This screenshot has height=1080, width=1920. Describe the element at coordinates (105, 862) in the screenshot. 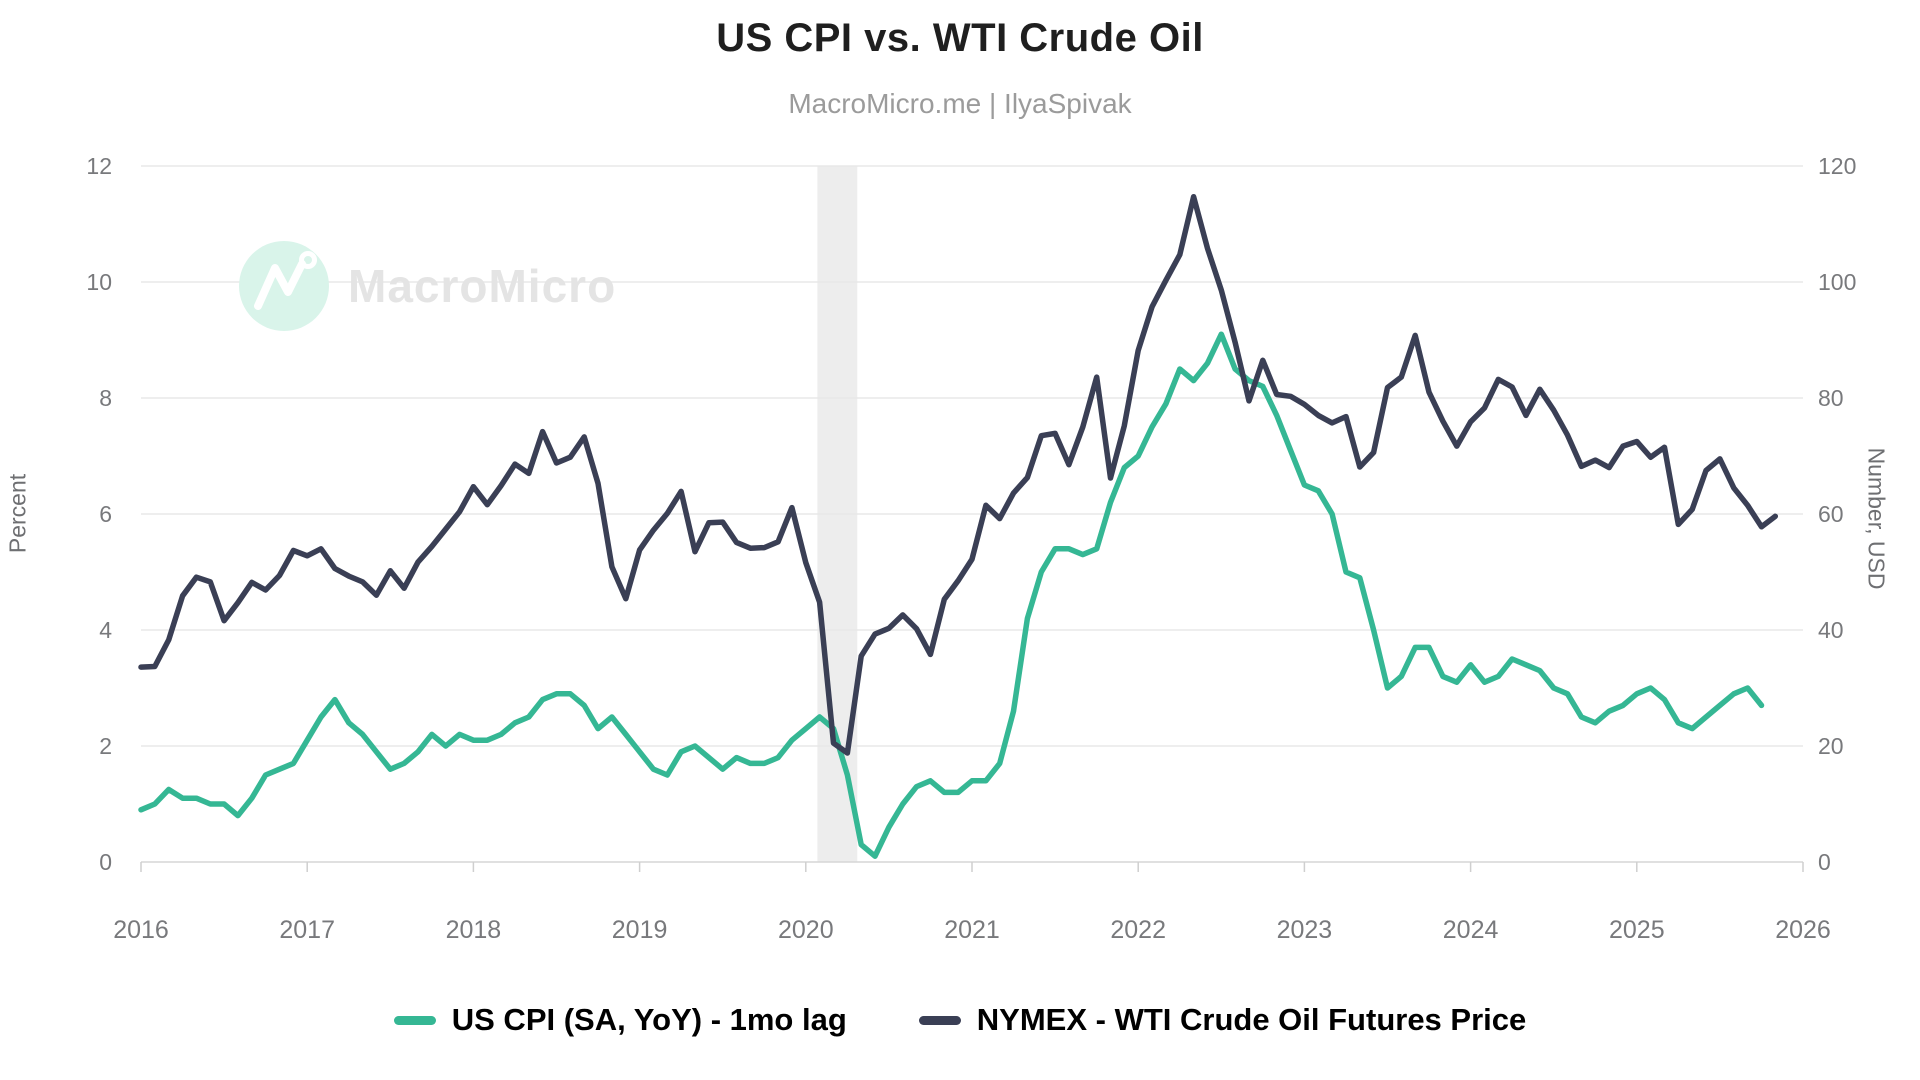

I see `left-axis-tick-label: 0` at that location.